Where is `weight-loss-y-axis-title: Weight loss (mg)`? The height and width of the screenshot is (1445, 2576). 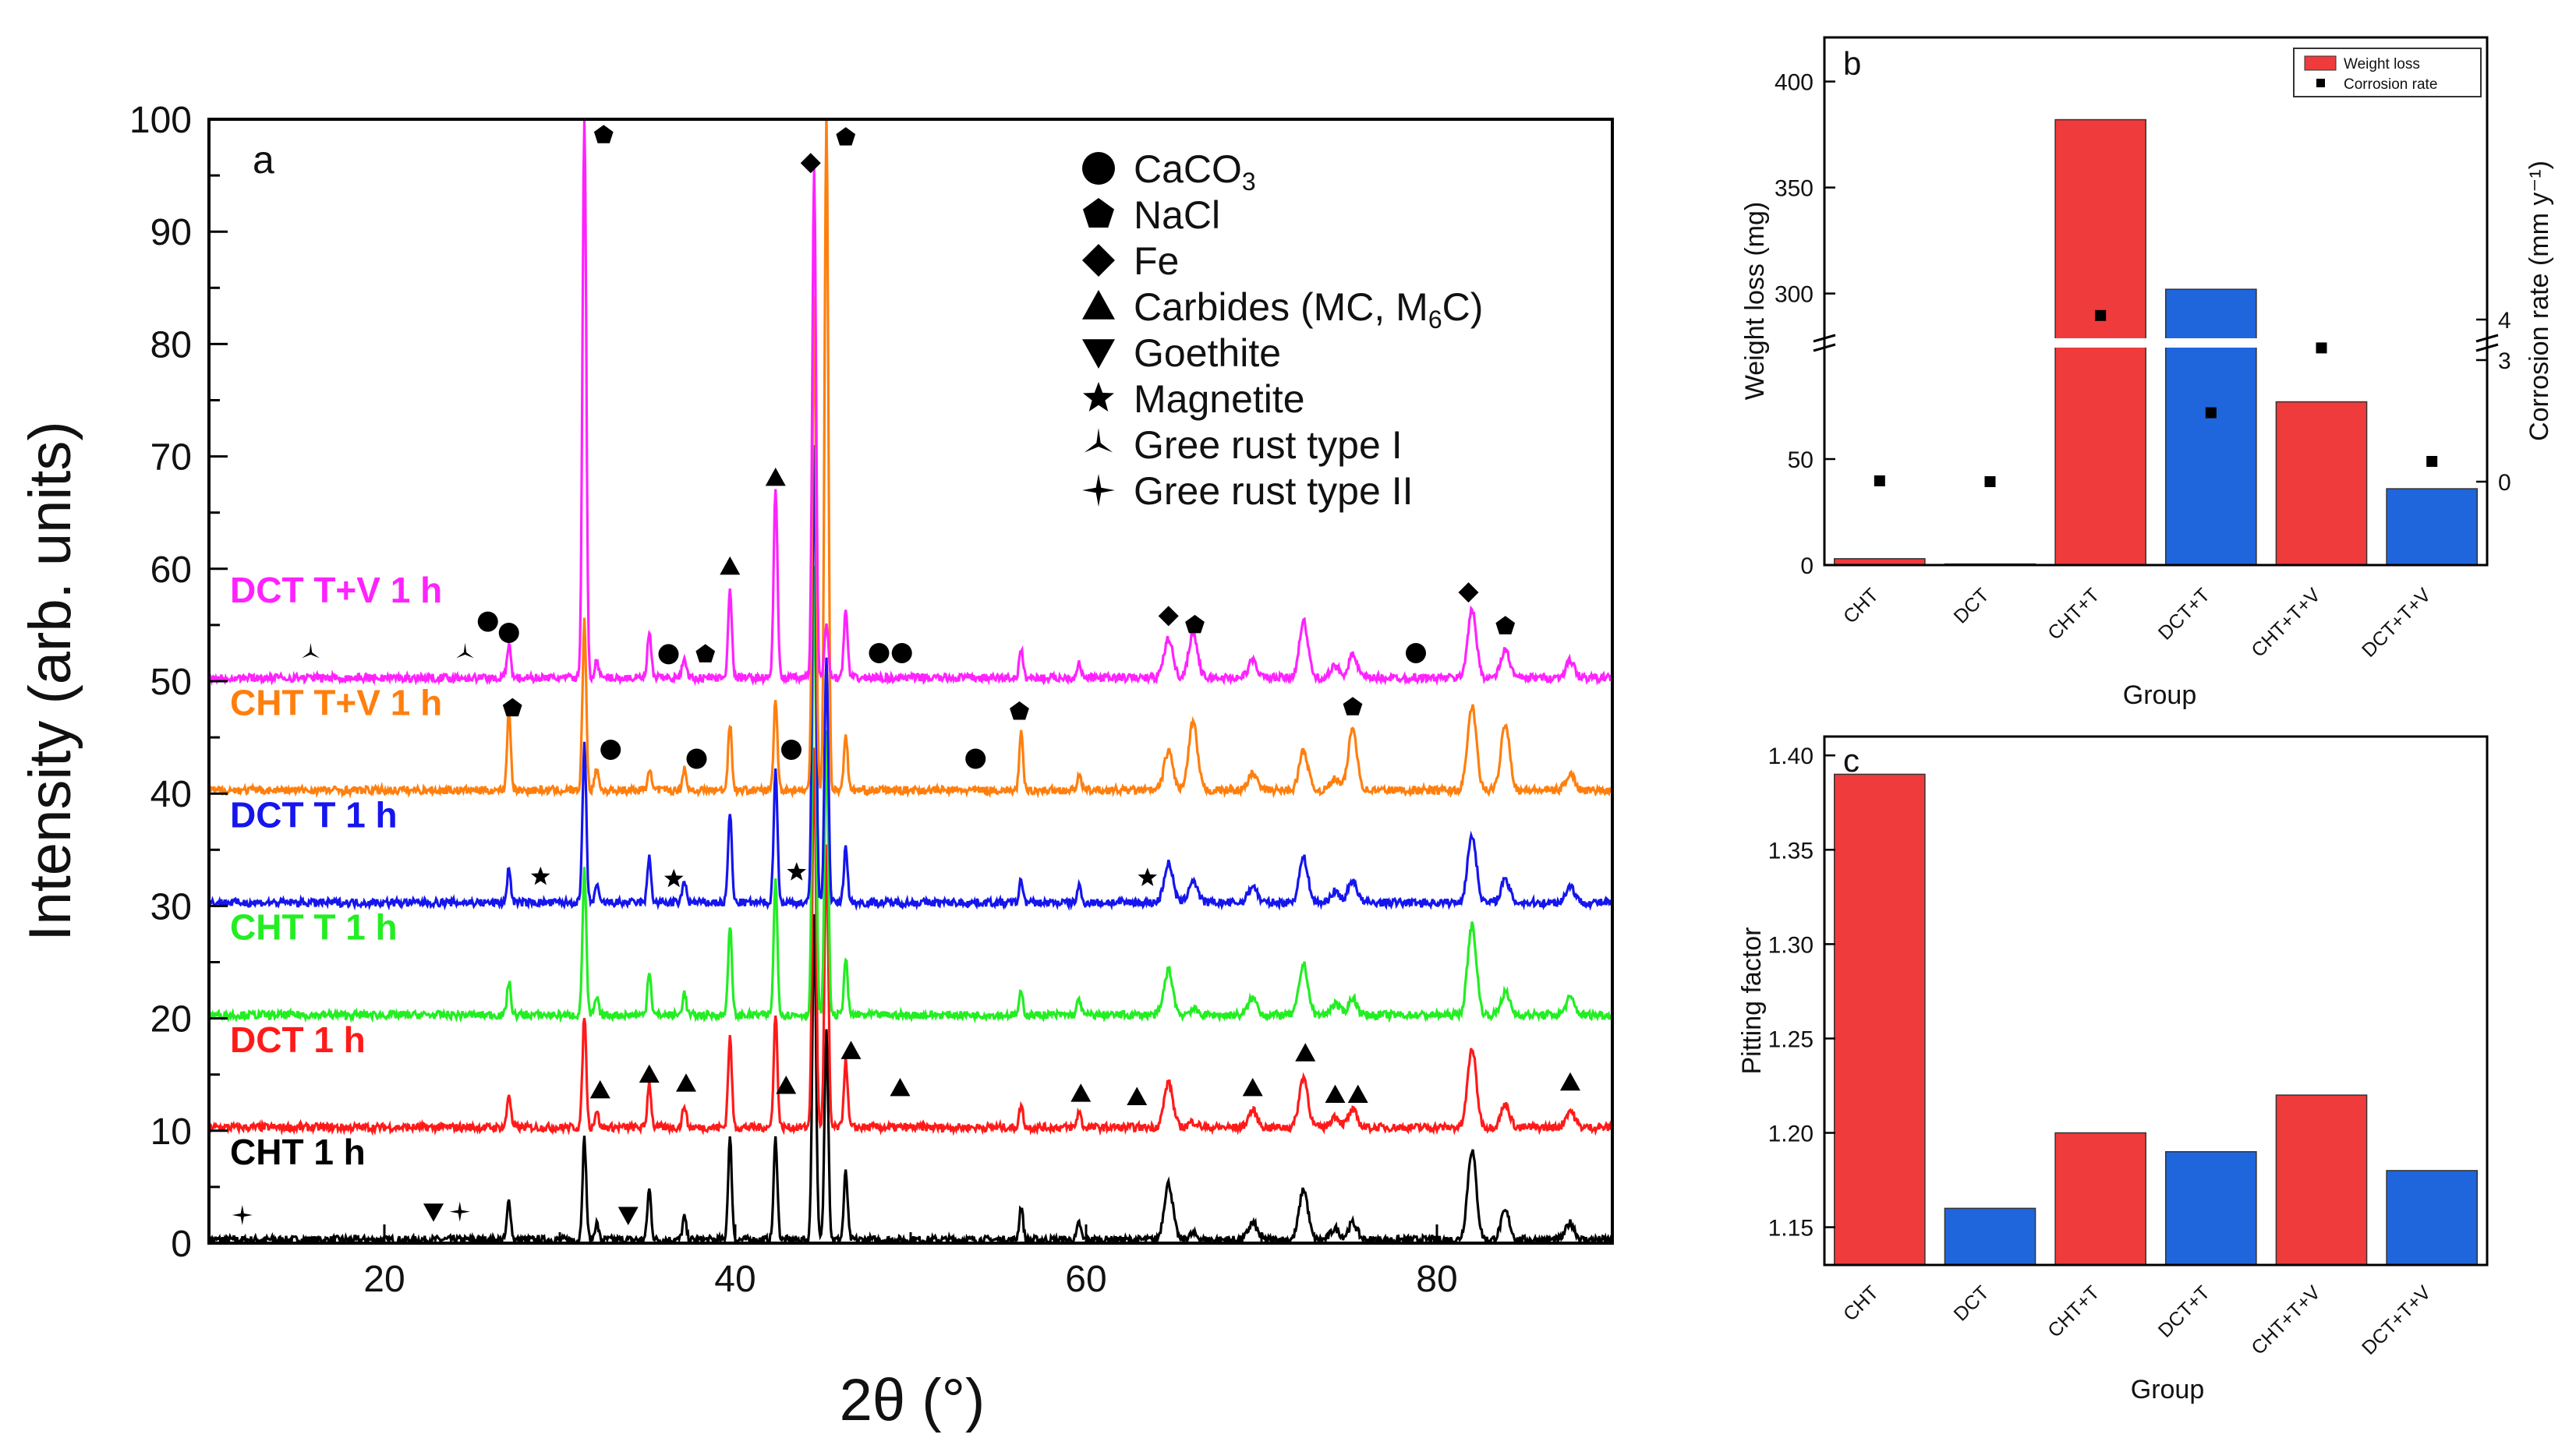 weight-loss-y-axis-title: Weight loss (mg) is located at coordinates (1755, 301).